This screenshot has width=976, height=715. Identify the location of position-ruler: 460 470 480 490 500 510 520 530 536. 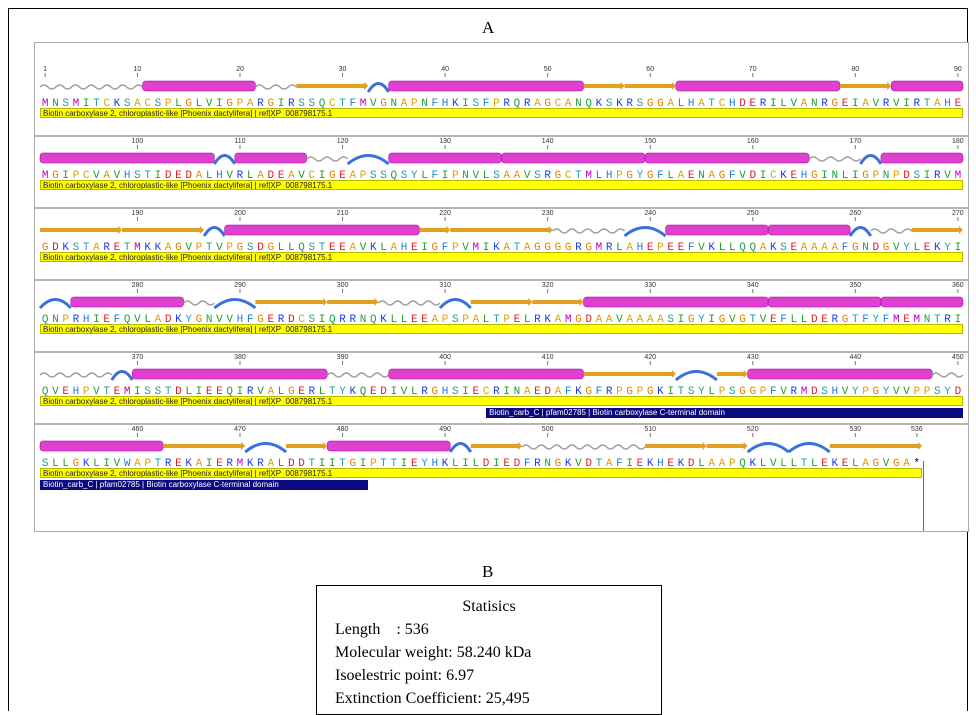
(527, 431).